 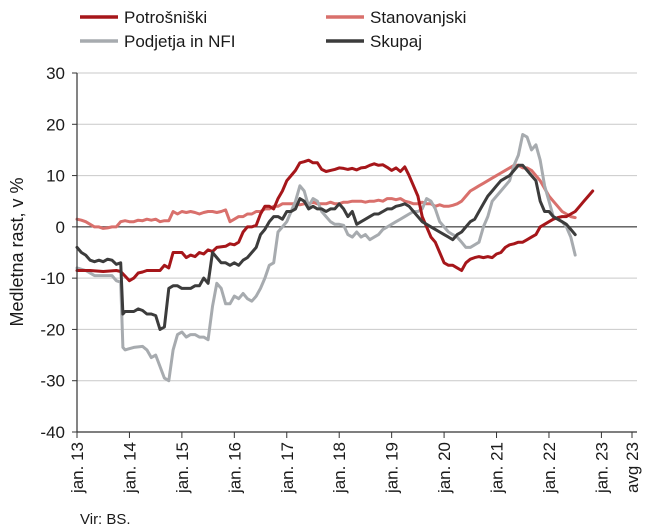 I want to click on x-tick-label: jan. 16, so click(x=234, y=468).